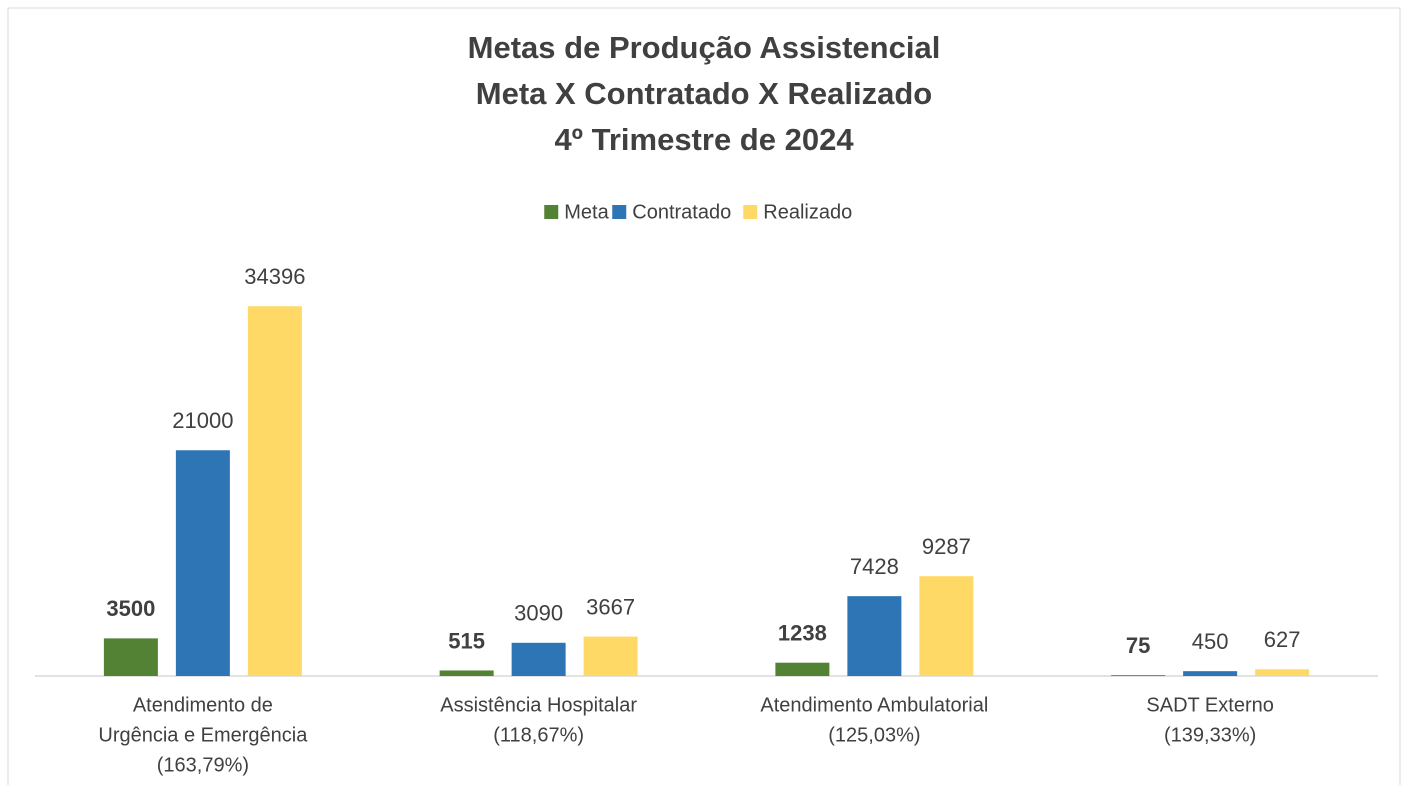 The image size is (1409, 785). Describe the element at coordinates (802, 633) in the screenshot. I see `value-label: 1238` at that location.